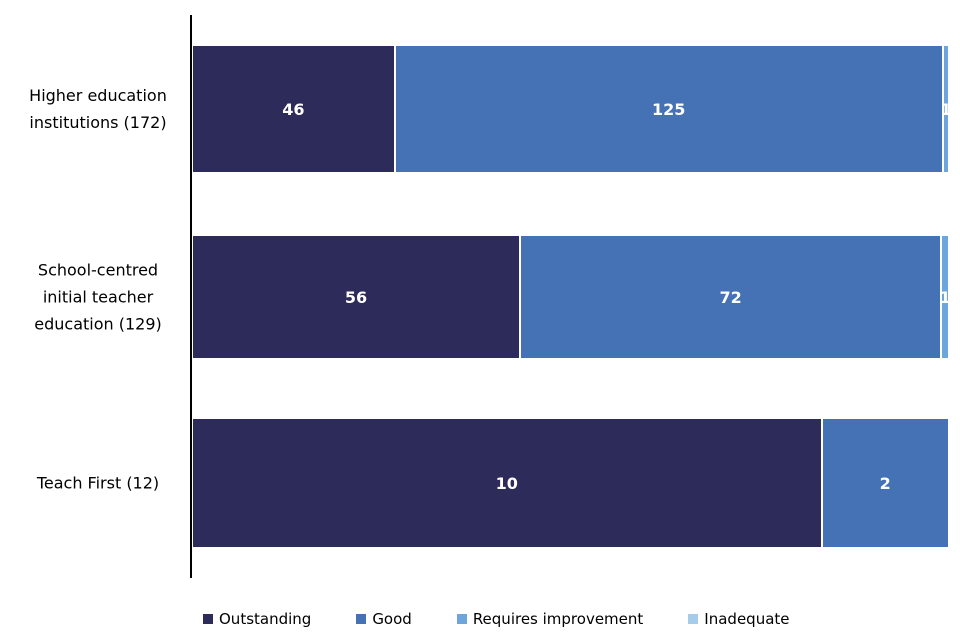 Image resolution: width=960 pixels, height=640 pixels. I want to click on category-label-line: initial teacher, so click(98, 297).